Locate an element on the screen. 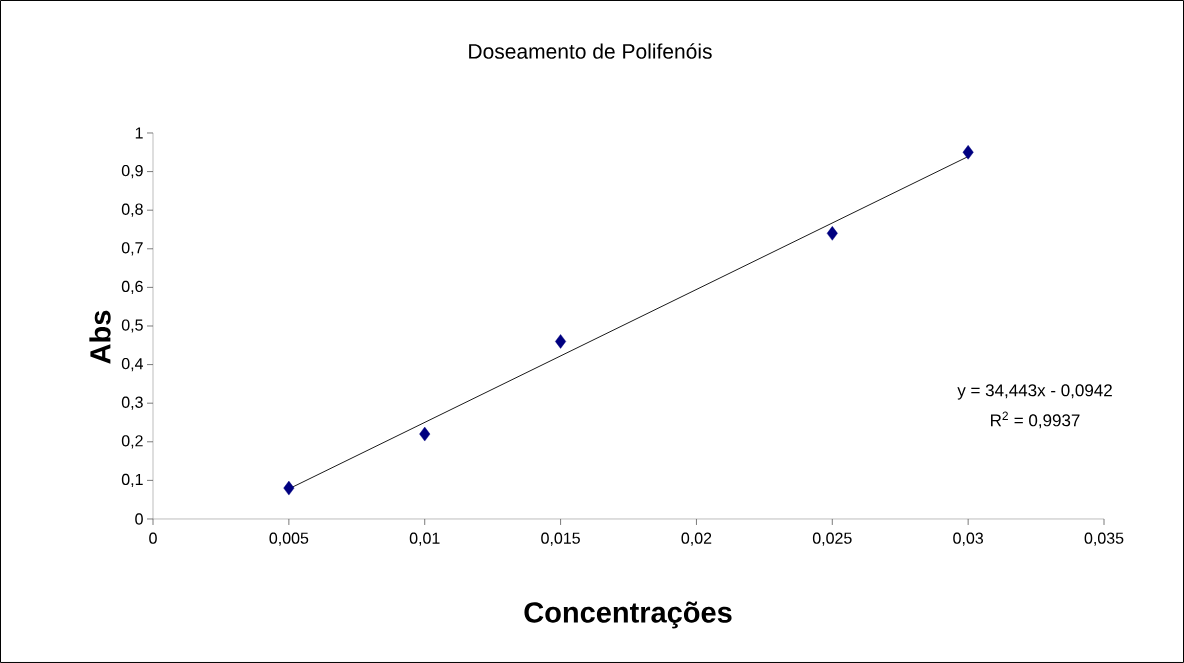 The height and width of the screenshot is (663, 1184). x-tick-label: 0,015 is located at coordinates (560, 539).